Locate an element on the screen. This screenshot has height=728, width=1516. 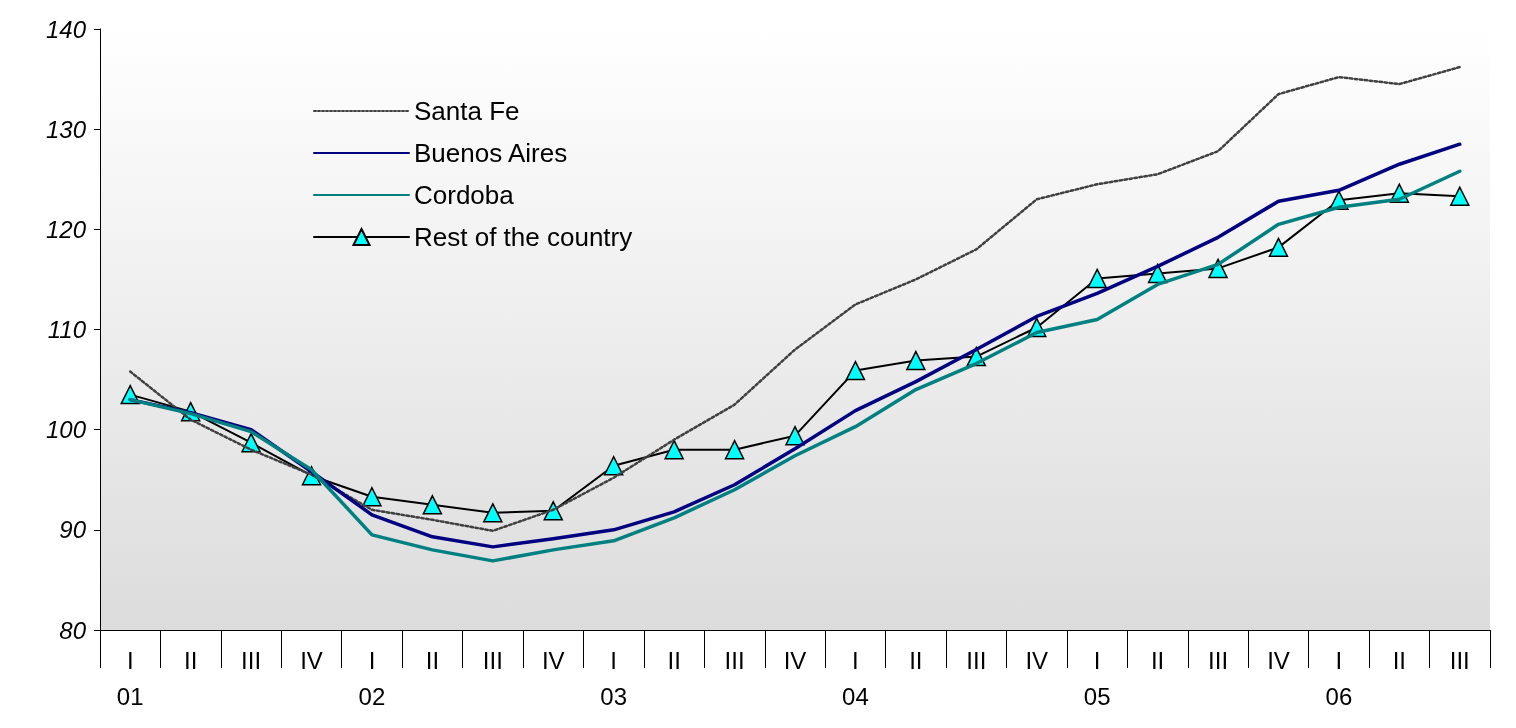
y-tick-label: 90 is located at coordinates (73, 530).